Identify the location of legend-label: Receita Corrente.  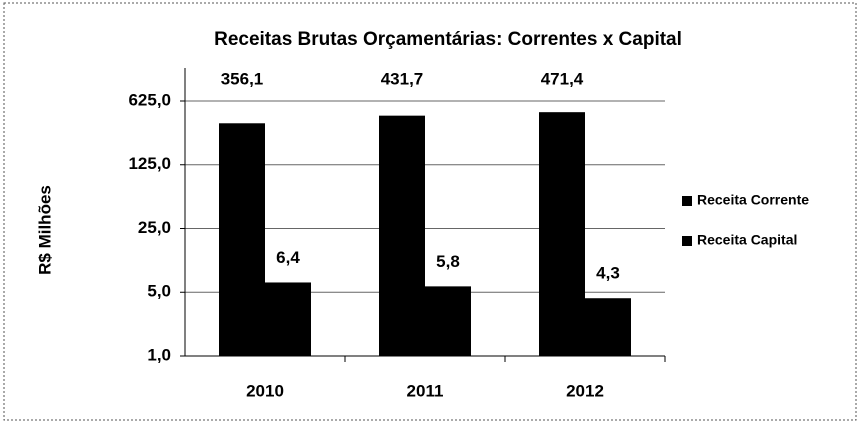
(753, 200).